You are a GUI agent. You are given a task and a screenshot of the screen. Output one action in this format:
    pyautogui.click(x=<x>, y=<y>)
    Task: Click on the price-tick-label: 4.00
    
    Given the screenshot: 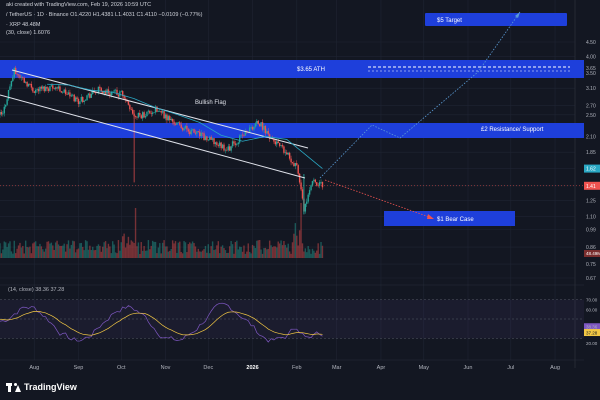 What is the action you would take?
    pyautogui.click(x=591, y=58)
    